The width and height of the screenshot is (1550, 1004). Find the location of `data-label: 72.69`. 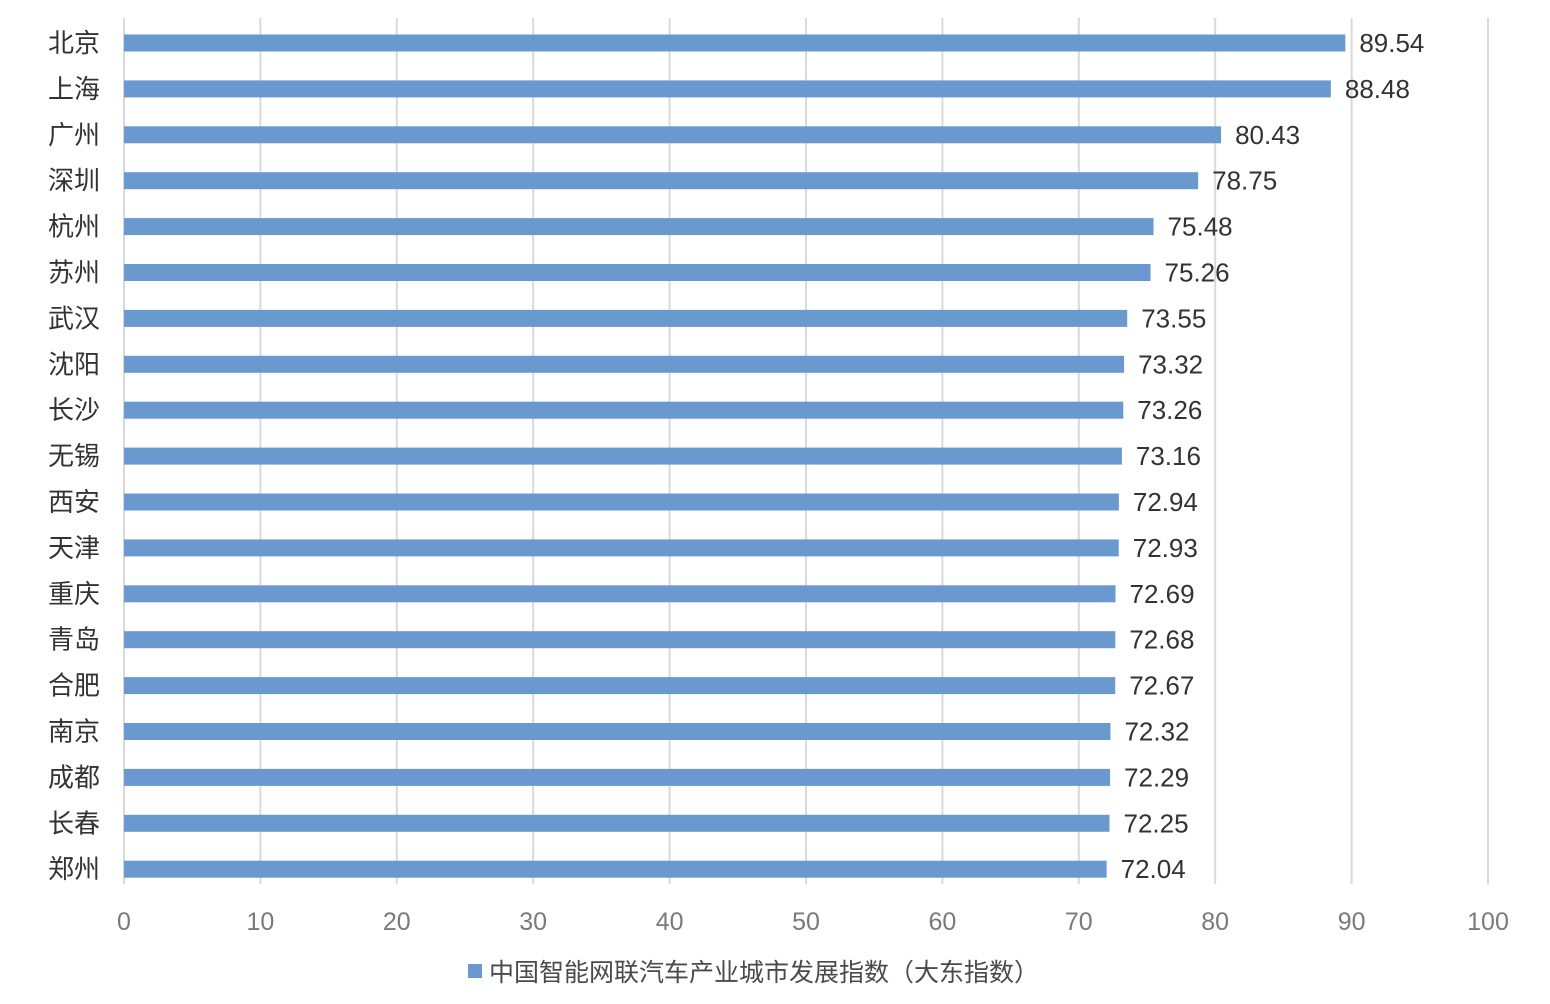

data-label: 72.69 is located at coordinates (1161, 594).